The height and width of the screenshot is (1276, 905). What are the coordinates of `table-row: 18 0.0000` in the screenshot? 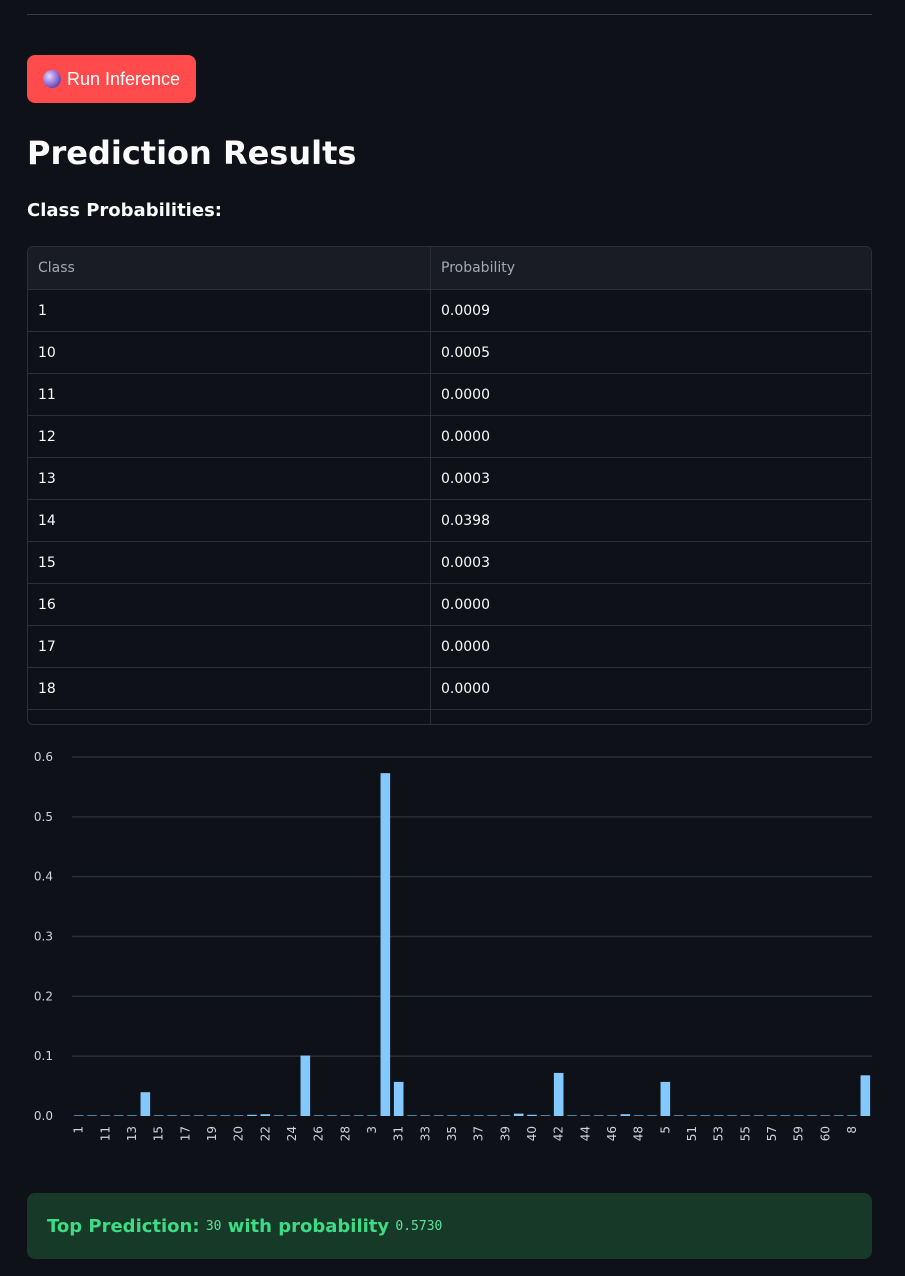 It's located at (449, 689).